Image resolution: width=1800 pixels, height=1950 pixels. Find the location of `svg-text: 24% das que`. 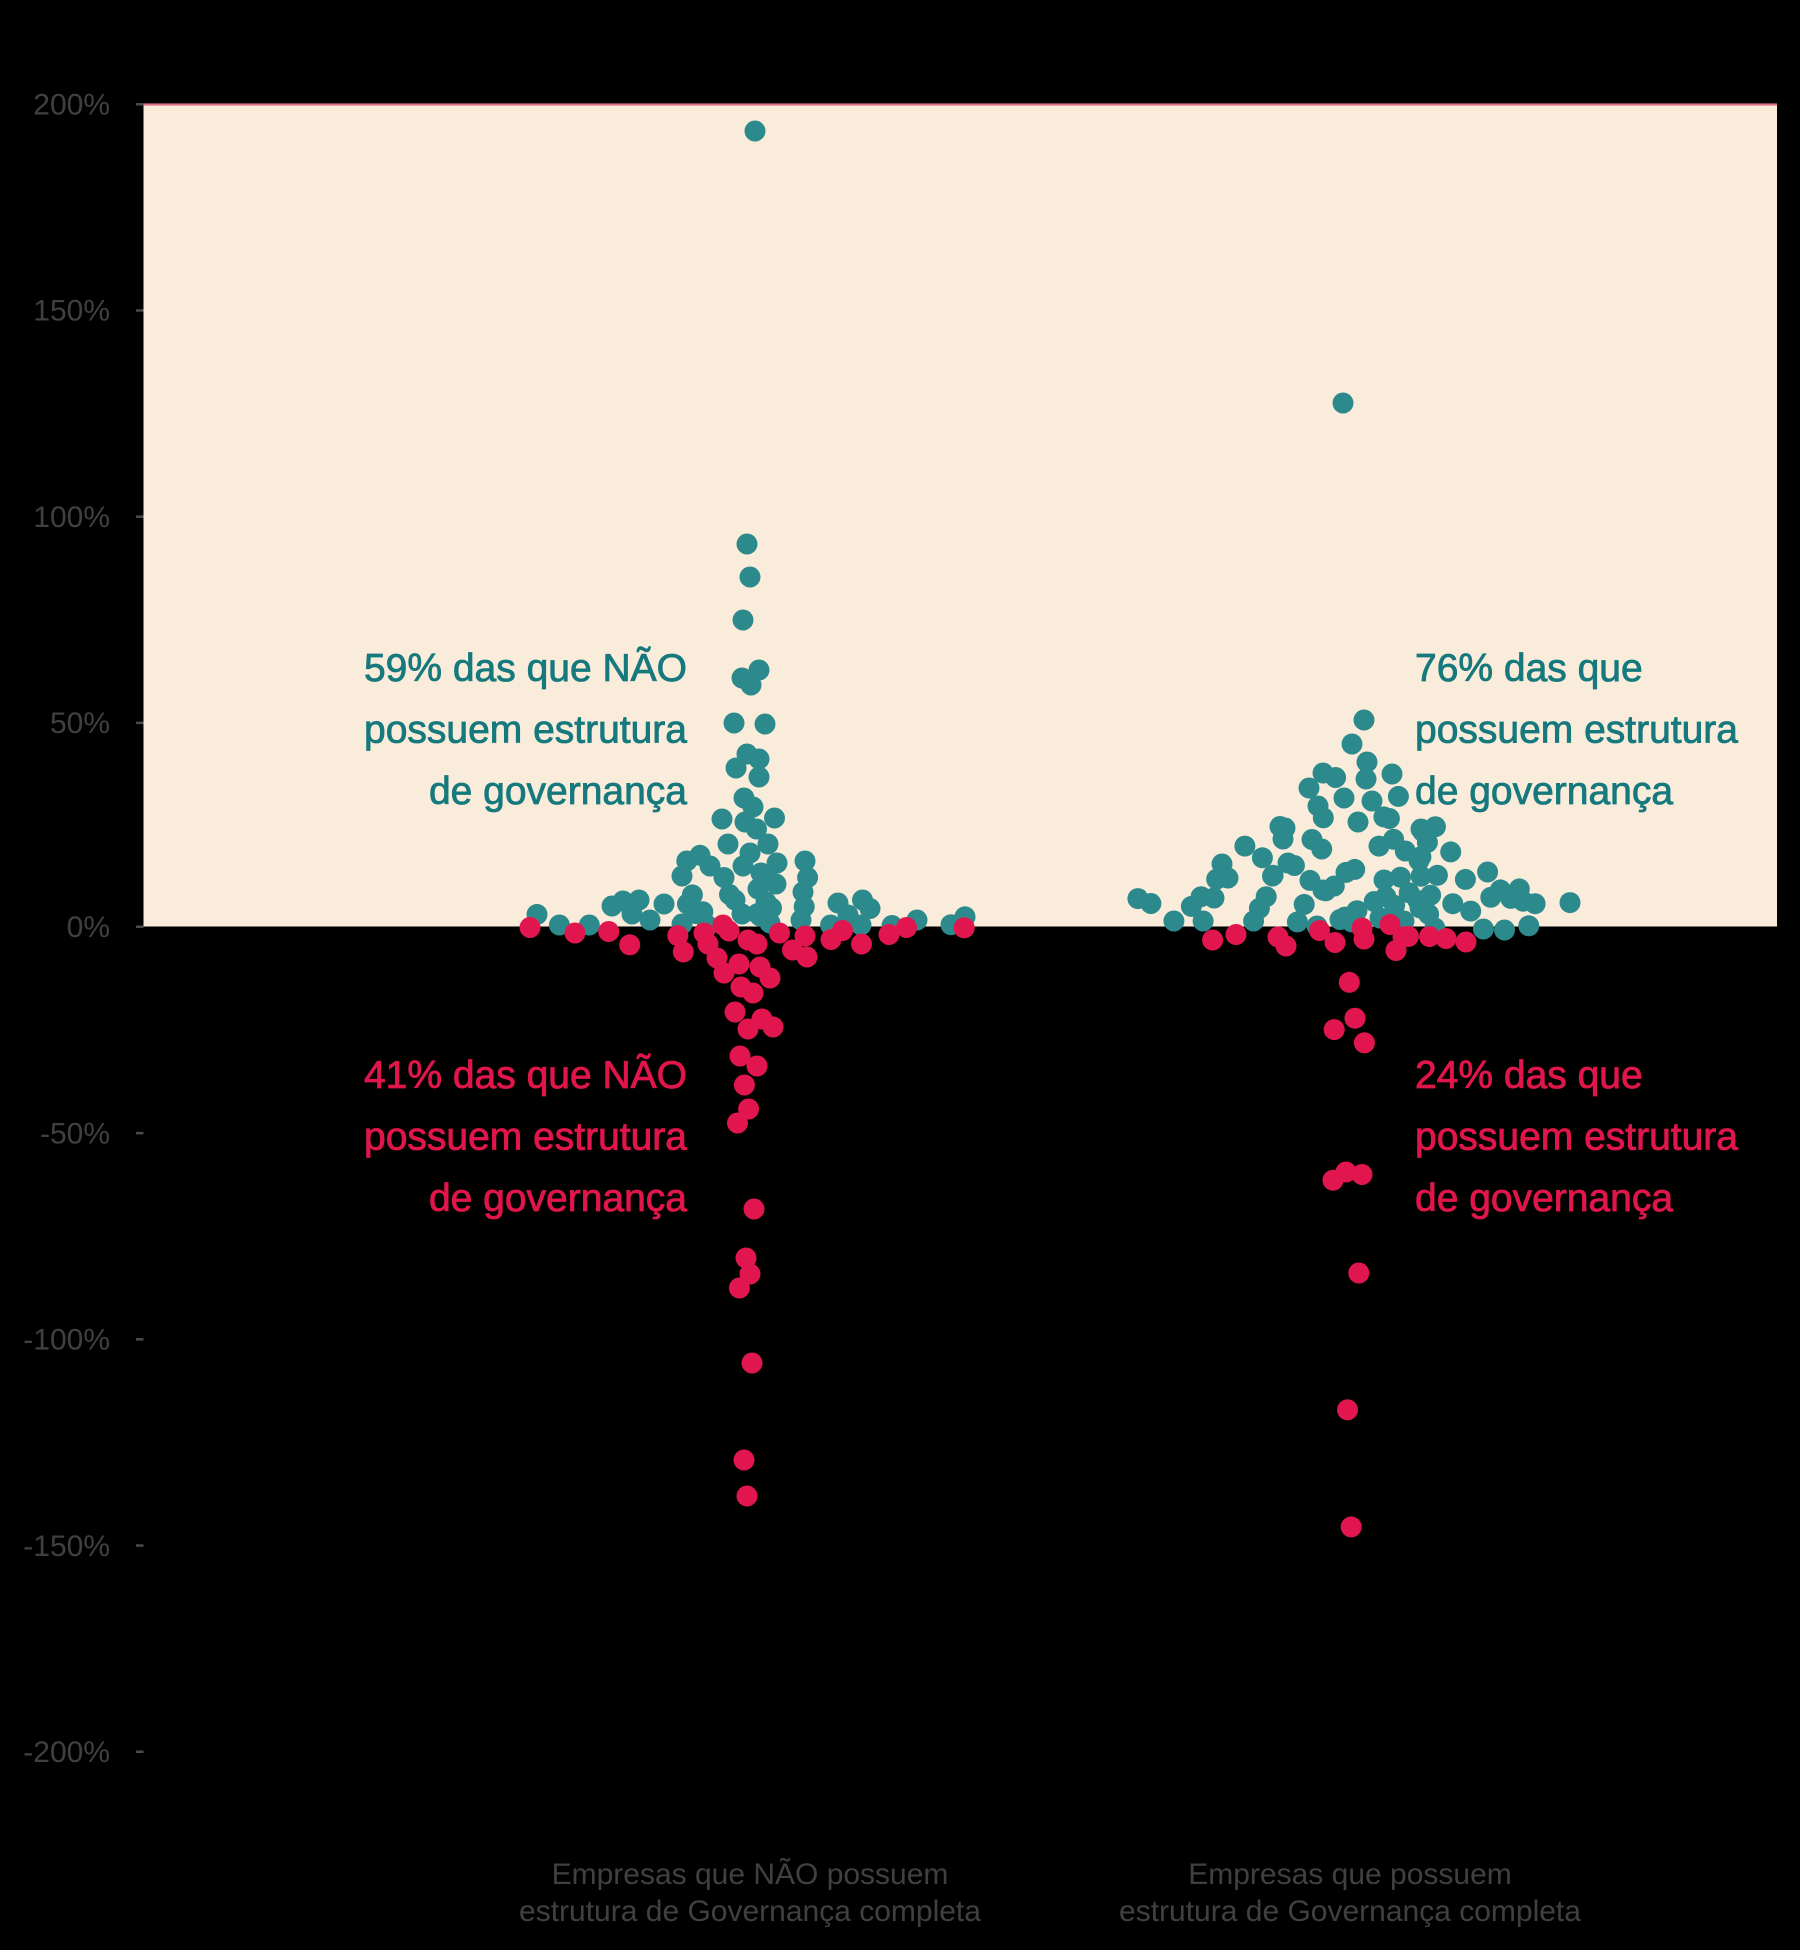

svg-text: 24% das que is located at coordinates (1529, 1075).